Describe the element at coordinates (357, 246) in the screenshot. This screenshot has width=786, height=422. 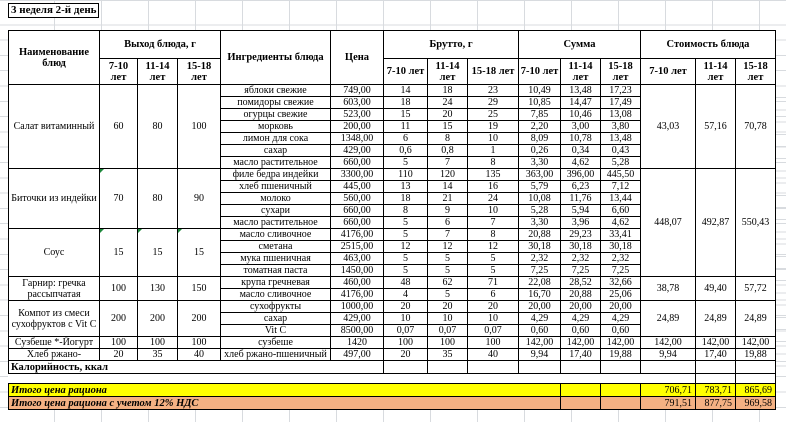
I see `price-cell: 2515,00` at that location.